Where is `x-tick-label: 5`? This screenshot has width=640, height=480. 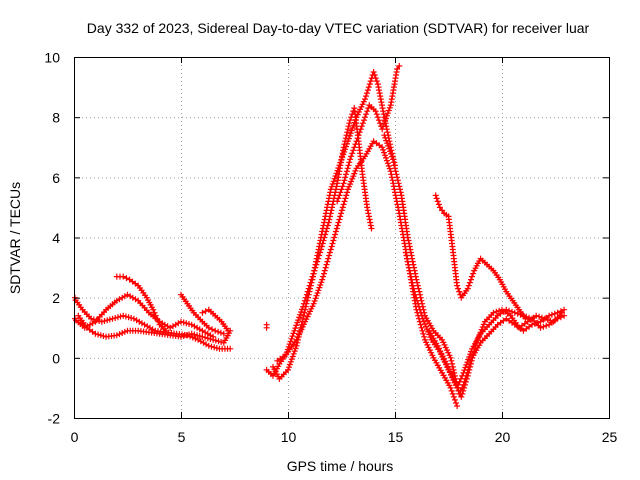 x-tick-label: 5 is located at coordinates (182, 437).